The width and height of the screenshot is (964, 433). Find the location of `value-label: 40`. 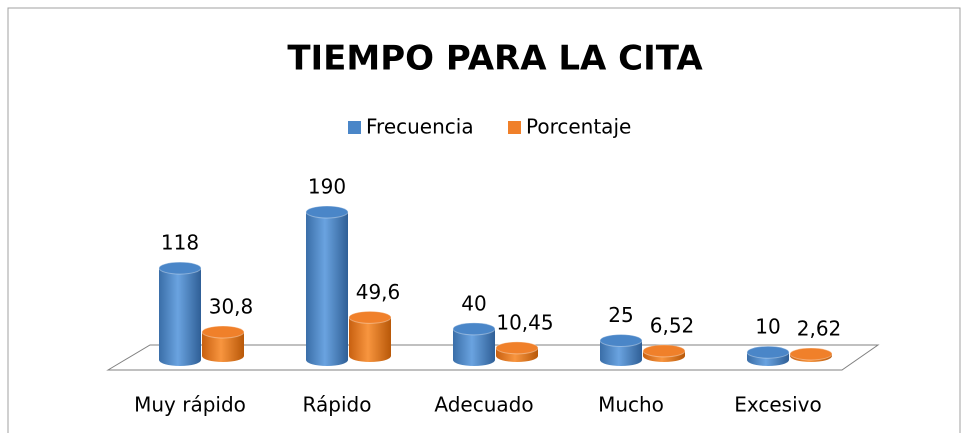

value-label: 40 is located at coordinates (473, 303).